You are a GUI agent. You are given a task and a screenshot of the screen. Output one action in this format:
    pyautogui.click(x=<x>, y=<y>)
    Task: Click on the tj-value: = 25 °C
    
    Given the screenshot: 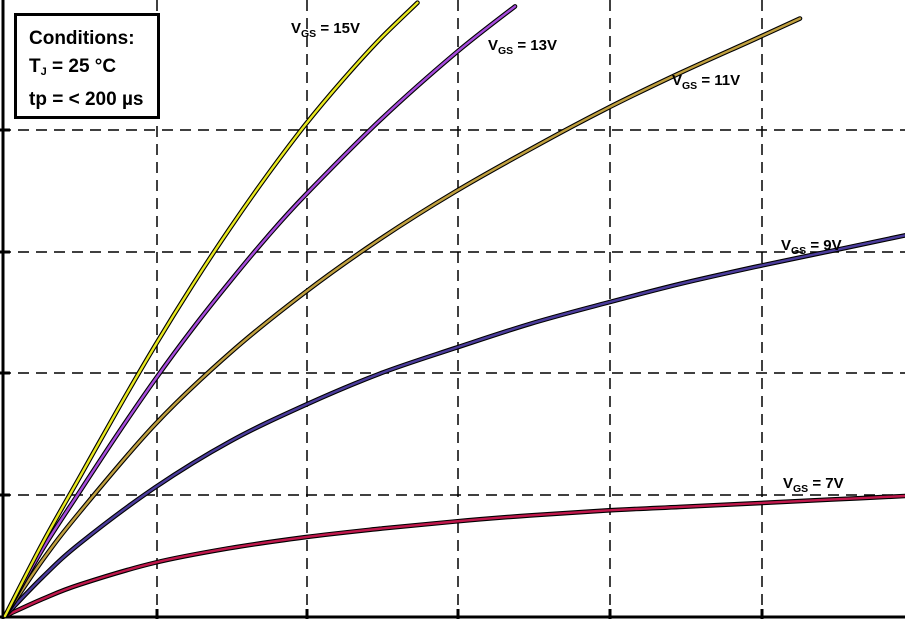 What is the action you would take?
    pyautogui.click(x=81, y=66)
    